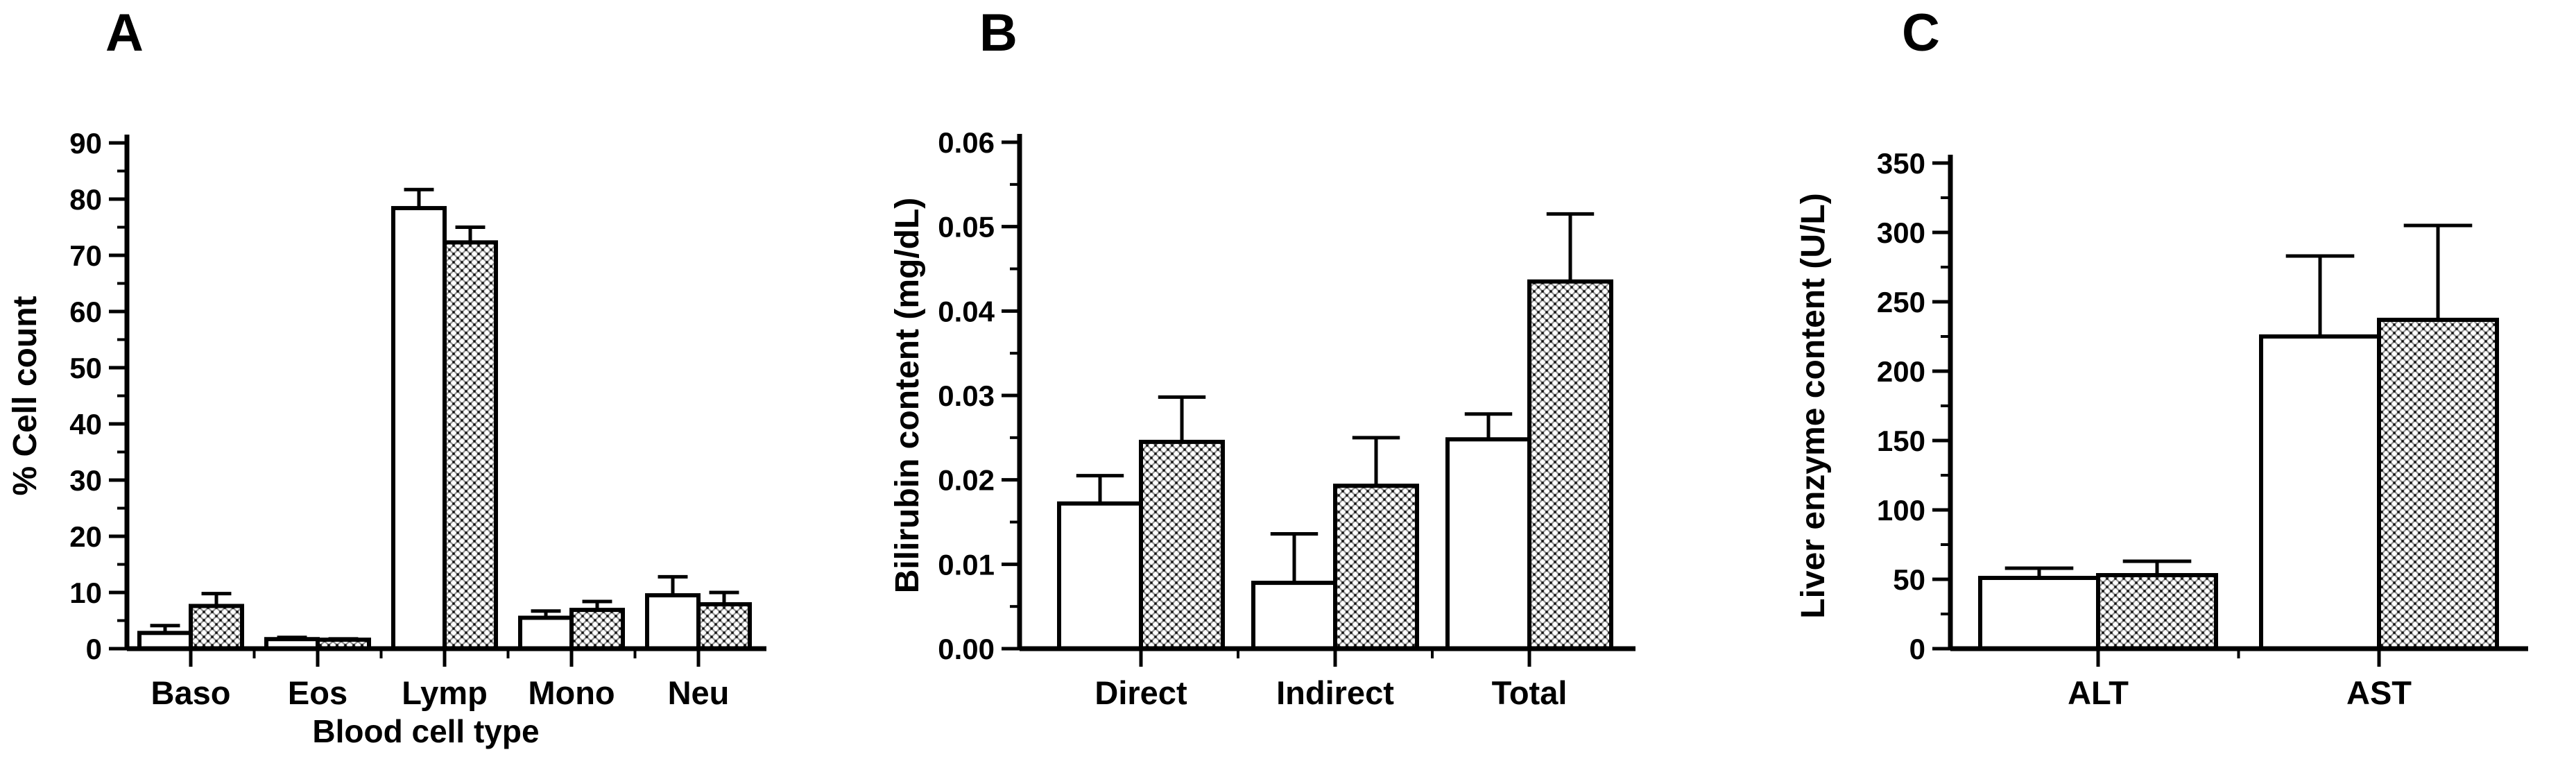 This screenshot has height=768, width=2576. Describe the element at coordinates (1901, 163) in the screenshot. I see `y-tick-label: 350` at that location.